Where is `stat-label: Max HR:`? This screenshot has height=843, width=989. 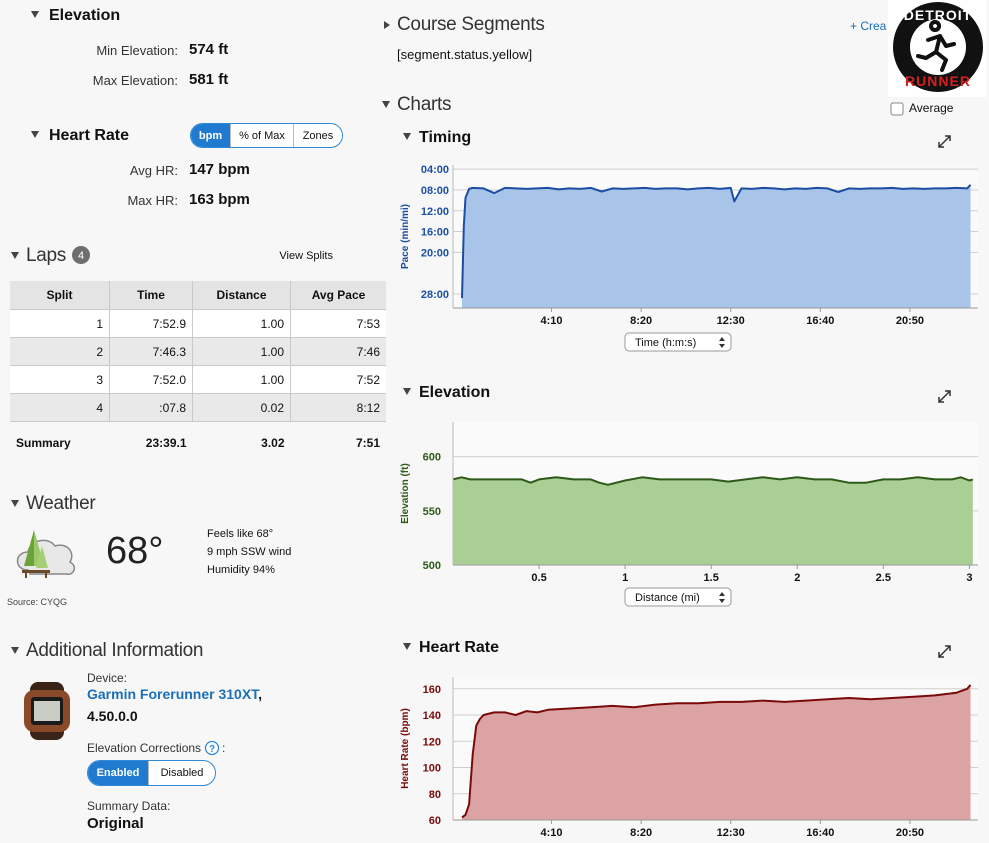
stat-label: Max HR: is located at coordinates (152, 200).